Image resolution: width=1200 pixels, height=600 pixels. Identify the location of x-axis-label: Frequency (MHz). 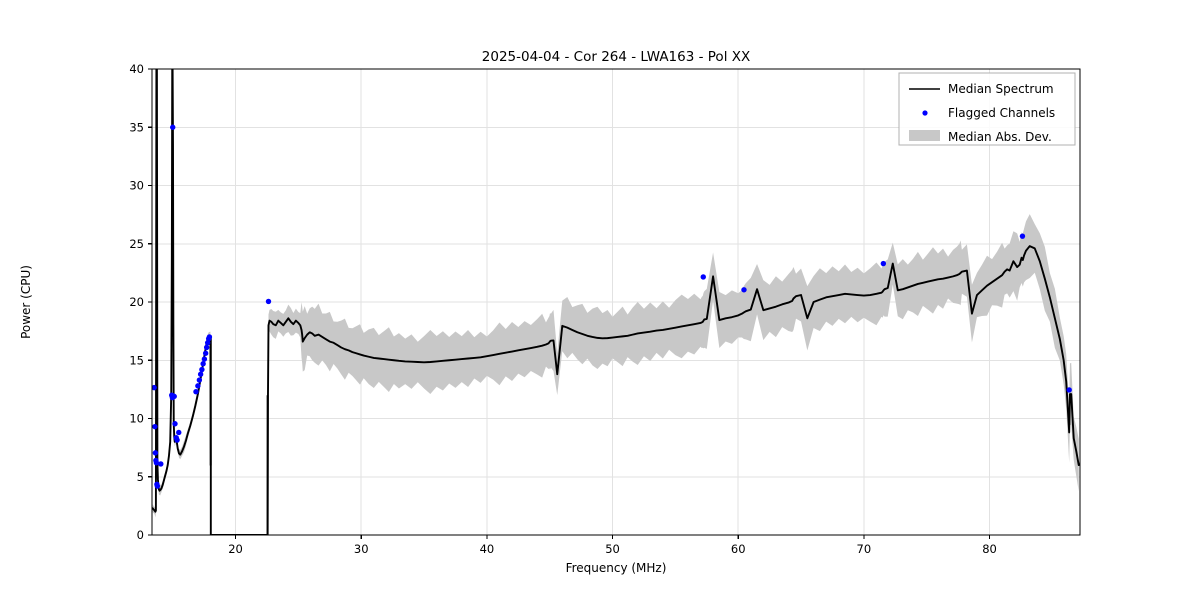
(616, 568).